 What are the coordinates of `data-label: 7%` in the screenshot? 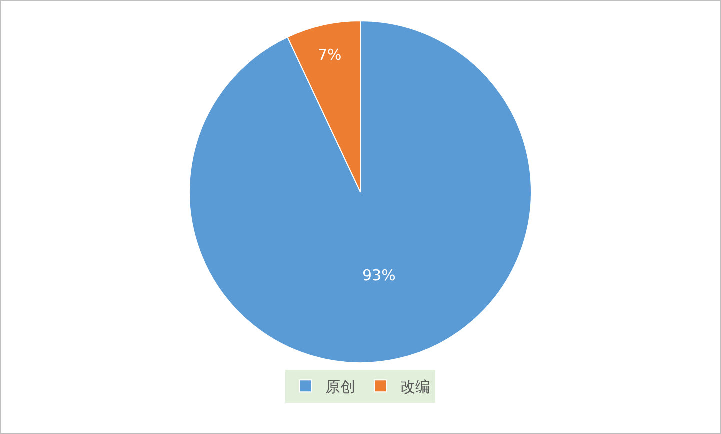 It's located at (330, 55).